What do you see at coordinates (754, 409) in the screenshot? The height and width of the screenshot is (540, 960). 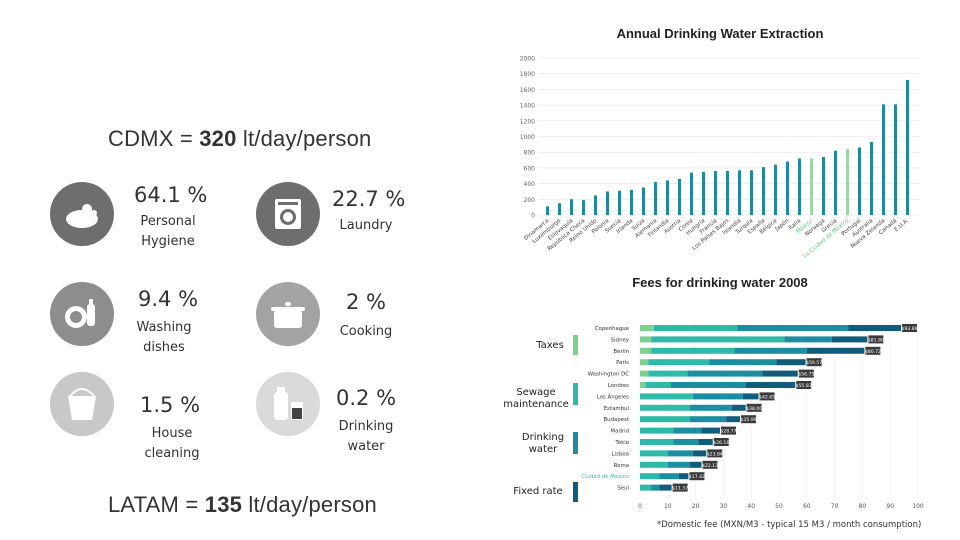 I see `value-label: $38.00` at bounding box center [754, 409].